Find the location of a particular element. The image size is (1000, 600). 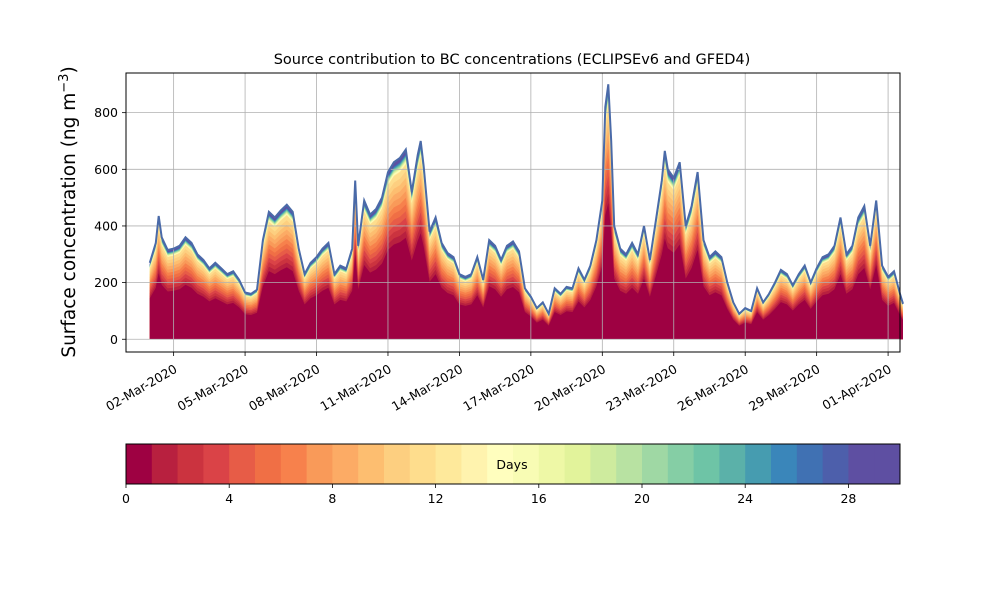

y-axis-ticks: 0 200 400 600 800 is located at coordinates (110, 226).